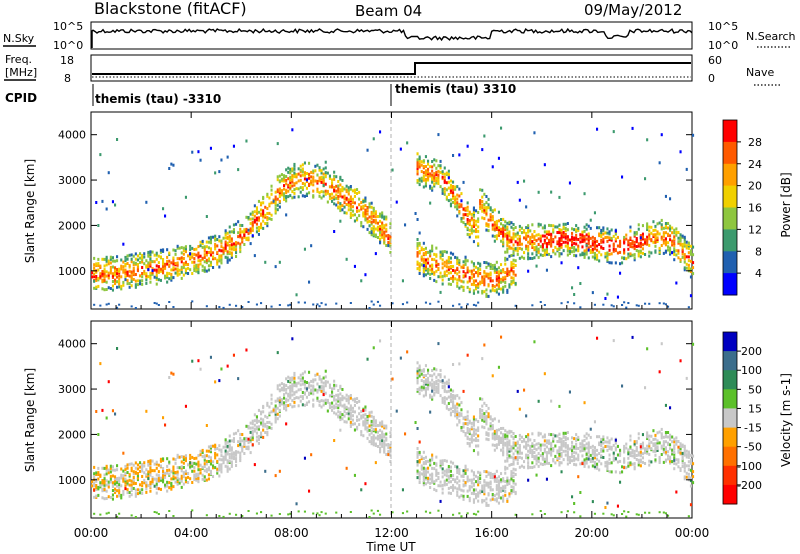  What do you see at coordinates (271, 515) in the screenshot?
I see `velocity-cell-low` at bounding box center [271, 515].